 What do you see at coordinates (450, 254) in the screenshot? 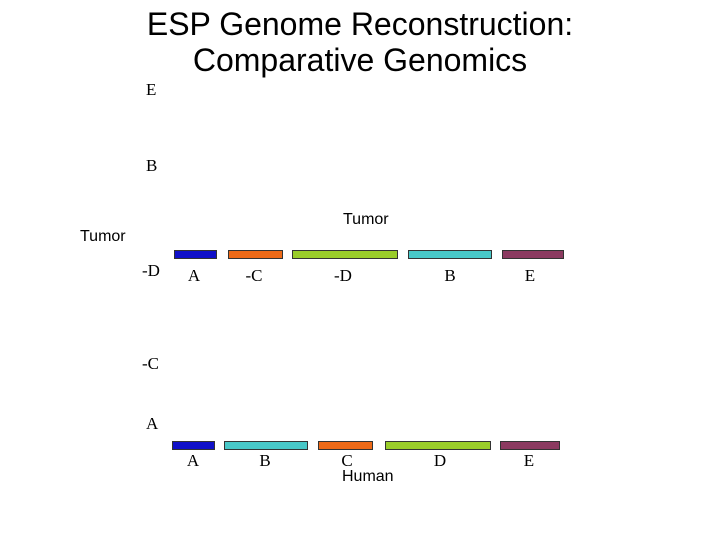
I see `tumor-segment-b` at bounding box center [450, 254].